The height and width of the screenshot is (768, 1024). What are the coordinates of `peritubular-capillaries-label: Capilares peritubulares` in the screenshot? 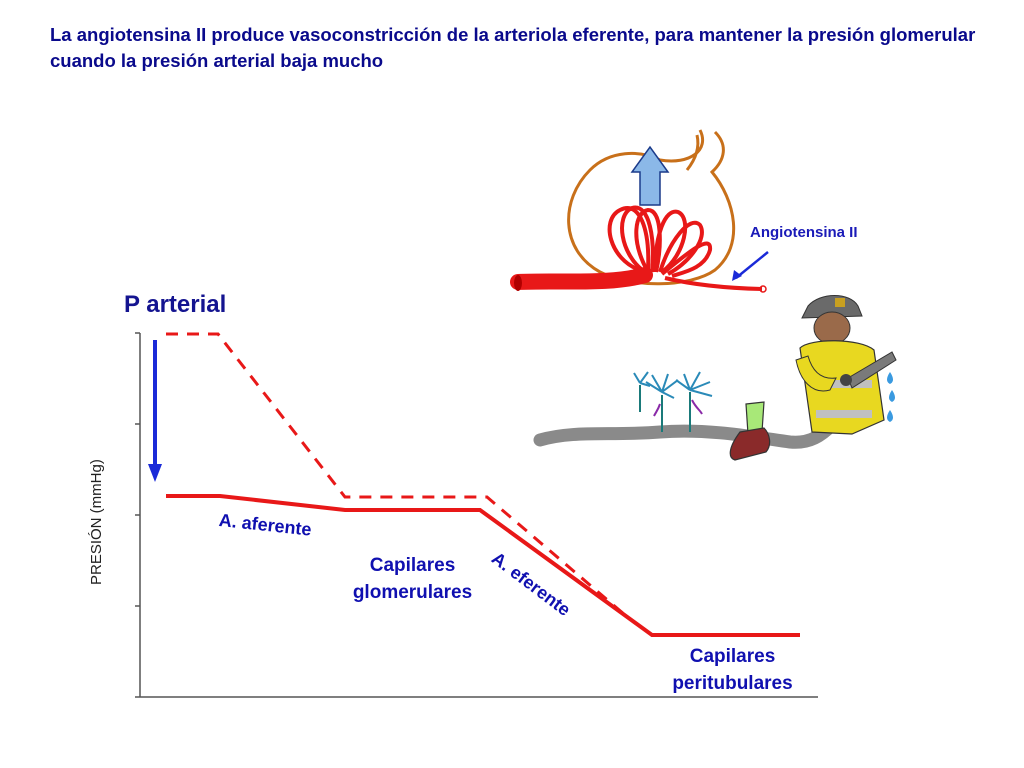 It's located at (732, 670).